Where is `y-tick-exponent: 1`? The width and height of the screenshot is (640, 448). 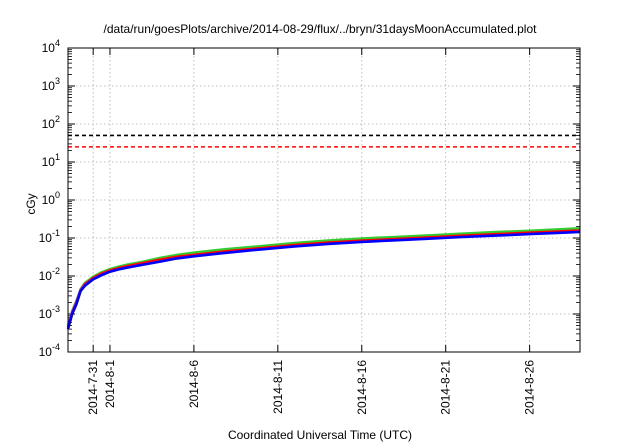 y-tick-exponent: 1 is located at coordinates (57, 157).